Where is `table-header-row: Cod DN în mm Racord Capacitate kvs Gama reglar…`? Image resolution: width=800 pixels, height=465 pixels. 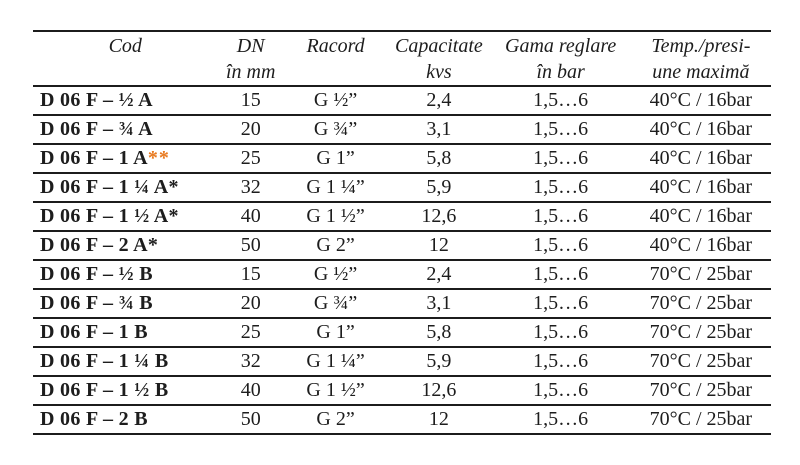 table-header-row: Cod DN în mm Racord Capacitate kvs Gama reglar… is located at coordinates (402, 59).